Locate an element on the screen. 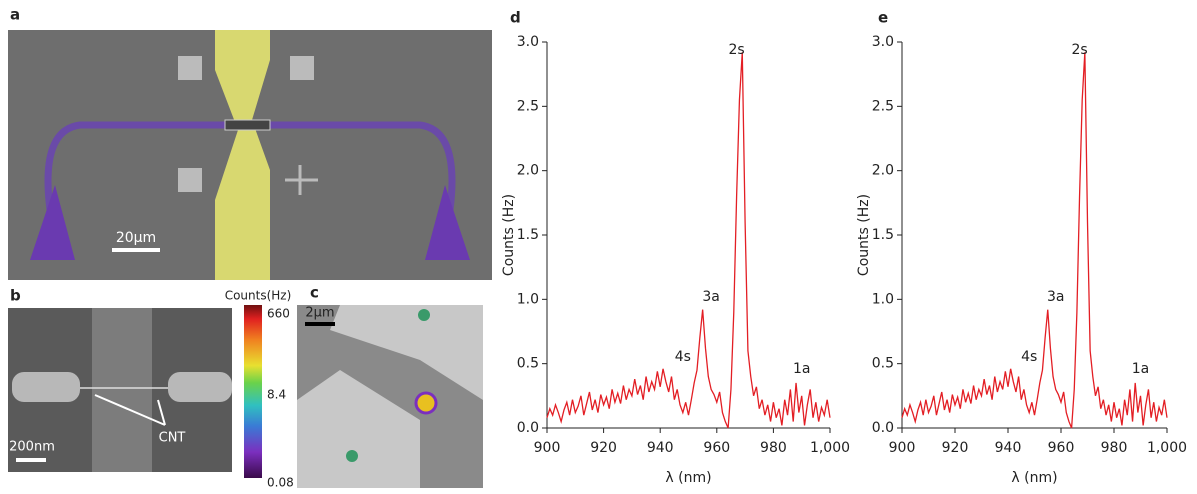 The width and height of the screenshot is (1197, 494). panel-label: d is located at coordinates (515, 18).